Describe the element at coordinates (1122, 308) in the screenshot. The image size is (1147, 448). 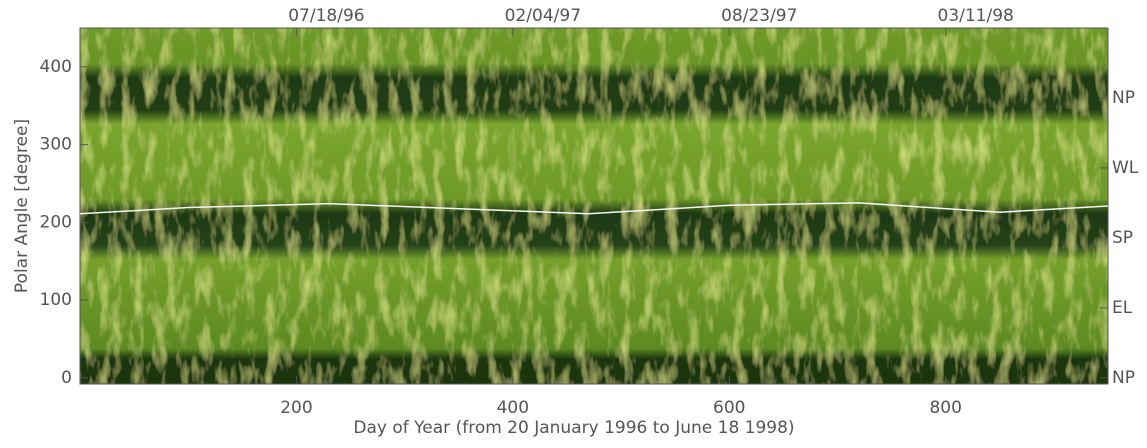
I see `y2-tick-label: EL` at that location.